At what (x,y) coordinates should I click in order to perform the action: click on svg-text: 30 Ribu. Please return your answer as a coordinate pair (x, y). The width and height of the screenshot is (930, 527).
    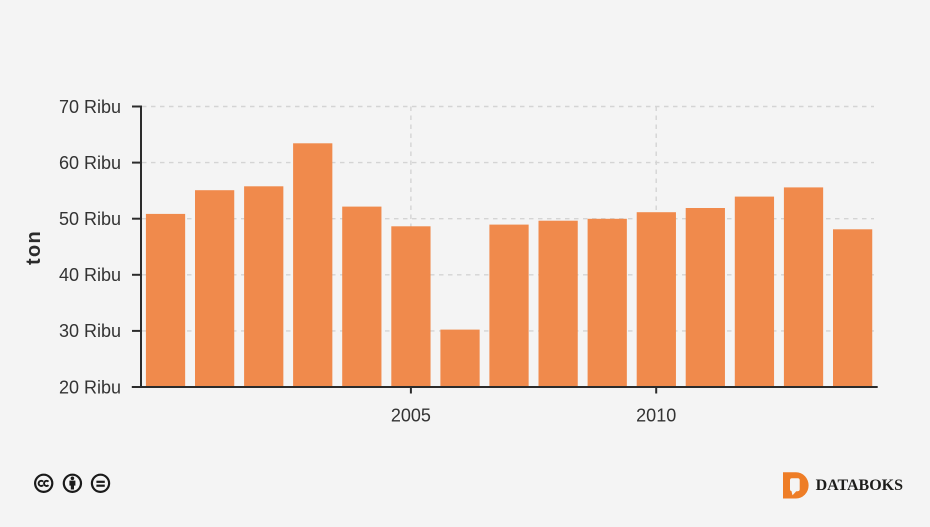
    Looking at the image, I should click on (90, 331).